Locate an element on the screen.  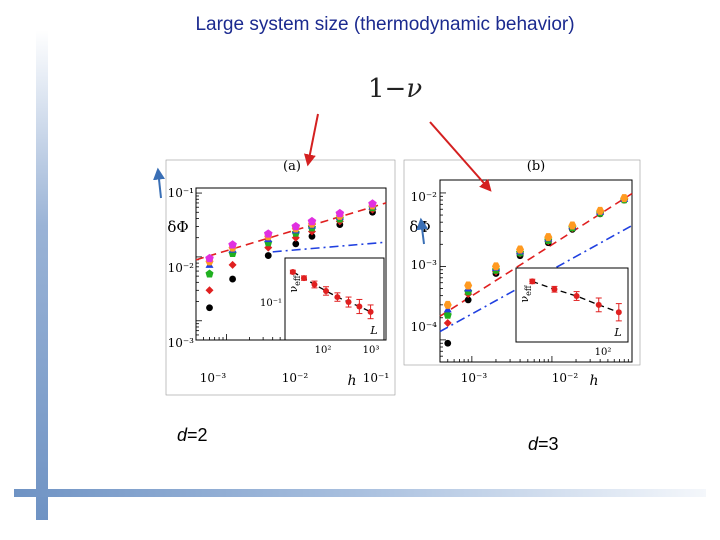
fit-line-dashed is located at coordinates (291, 231).